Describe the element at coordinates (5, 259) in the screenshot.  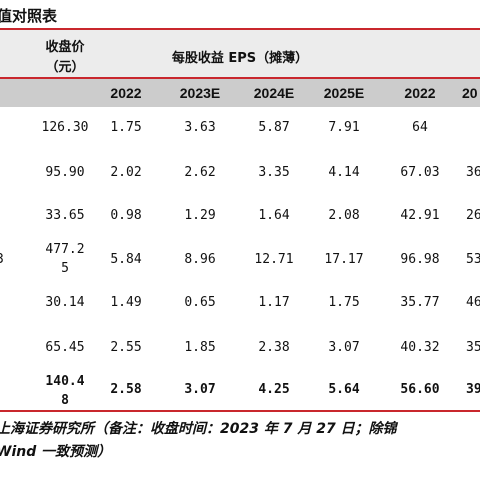
I see `cell-stub: 3` at that location.